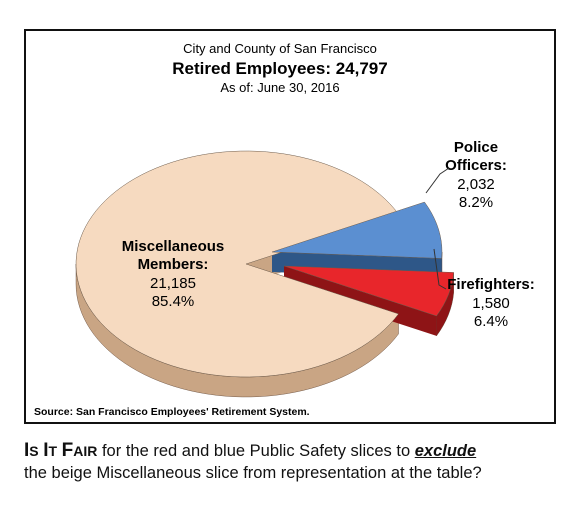 This screenshot has height=509, width=585. Describe the element at coordinates (173, 246) in the screenshot. I see `misc-label-line1: Miscellaneous` at that location.